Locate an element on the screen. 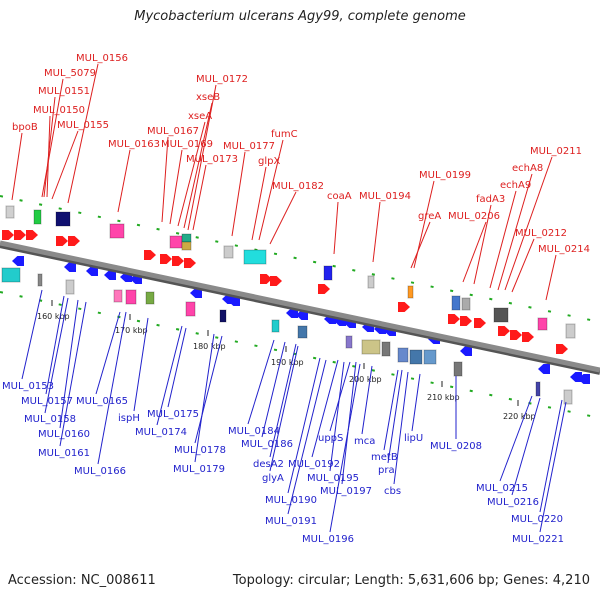  gene-label: MUL_0211 is located at coordinates (556, 151).